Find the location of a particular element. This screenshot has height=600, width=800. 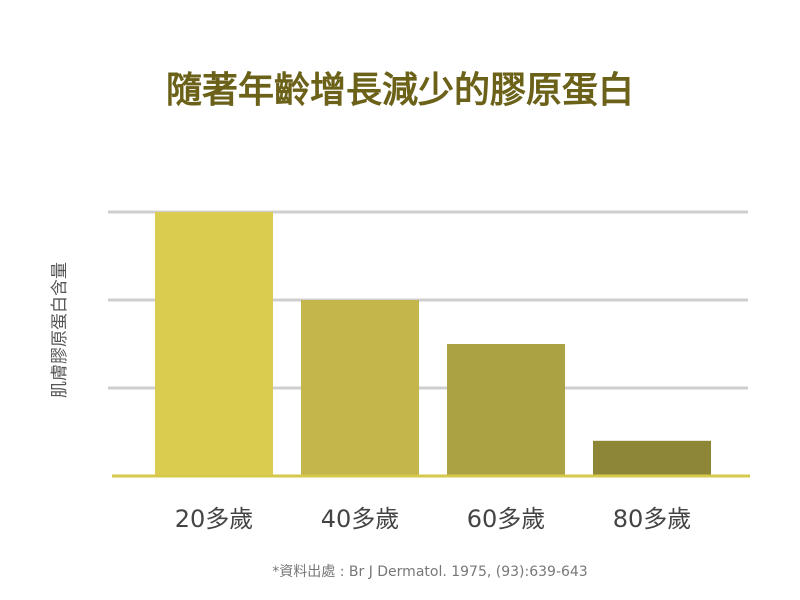

y-axis-label: 肌膚膠原蛋白含量 is located at coordinates (60, 330).